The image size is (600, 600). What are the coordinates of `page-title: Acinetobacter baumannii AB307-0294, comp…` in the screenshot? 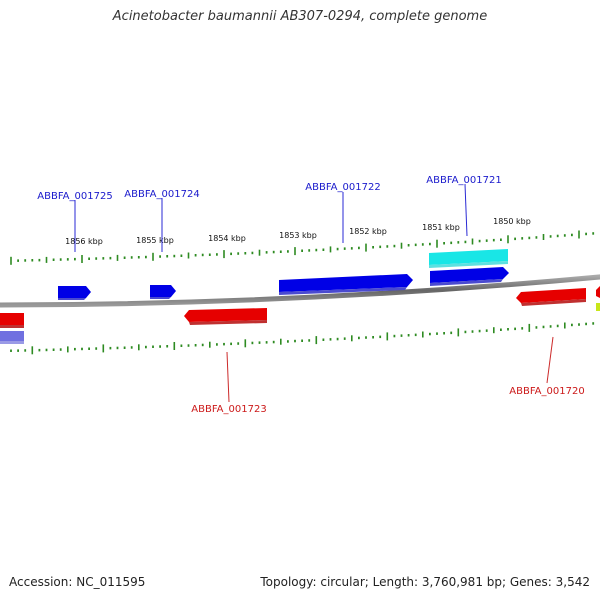 It's located at (300, 16).